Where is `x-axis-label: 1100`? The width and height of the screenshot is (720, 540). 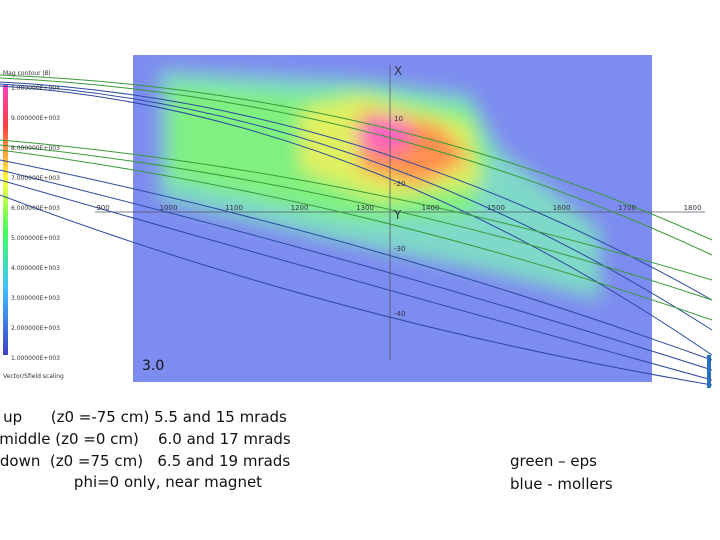 x-axis-label: 1100 is located at coordinates (234, 208).